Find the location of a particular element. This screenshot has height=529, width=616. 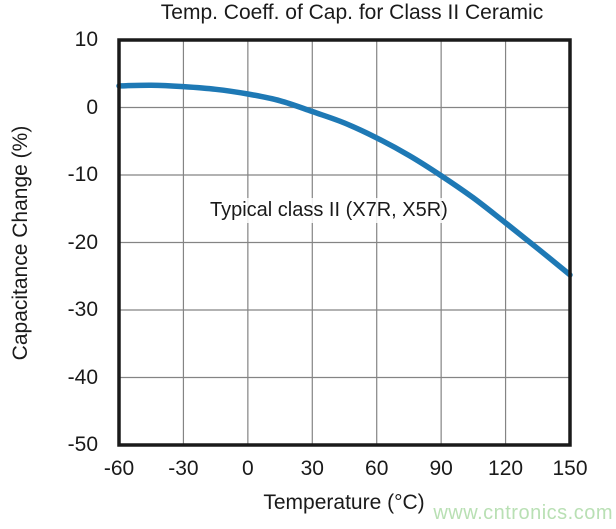

x-tick-label: 30 is located at coordinates (312, 468).